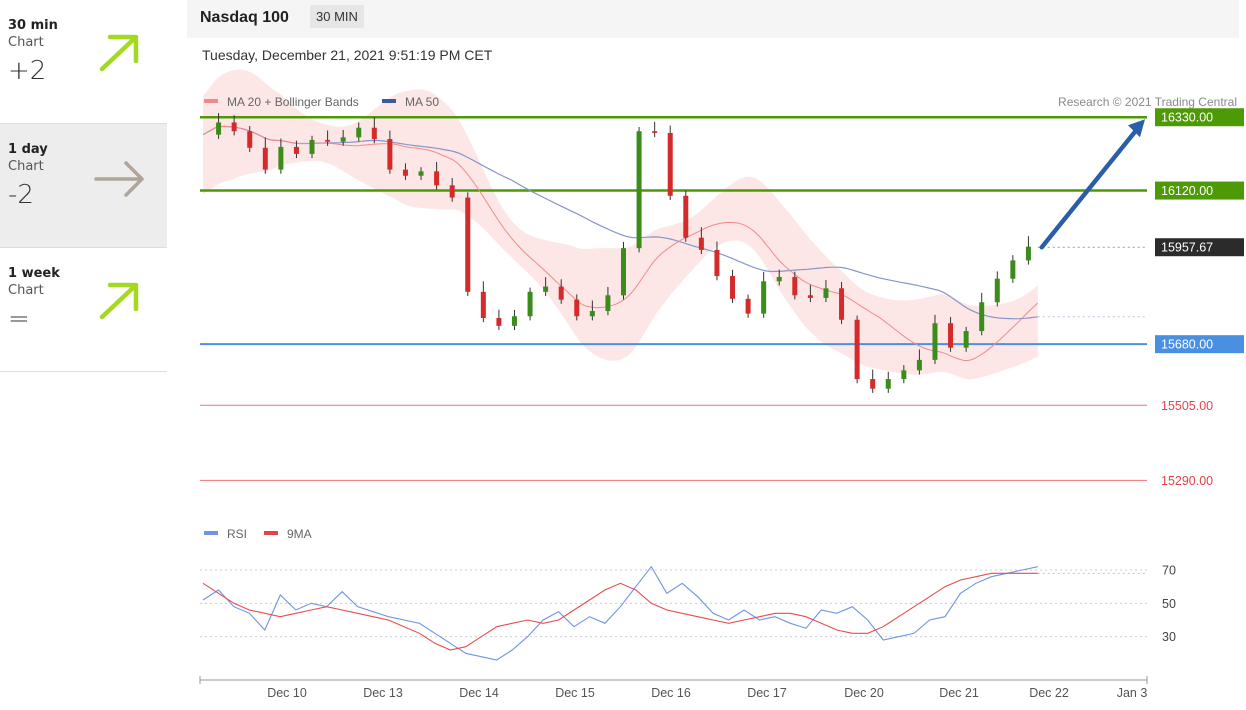 Image resolution: width=1246 pixels, height=710 pixels. I want to click on rsi-legend-label: RSI, so click(237, 534).